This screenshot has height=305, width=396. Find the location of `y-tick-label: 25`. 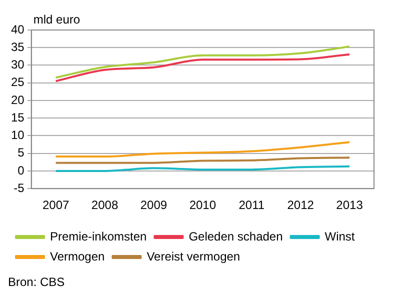

y-tick-label: 25 is located at coordinates (17, 82).